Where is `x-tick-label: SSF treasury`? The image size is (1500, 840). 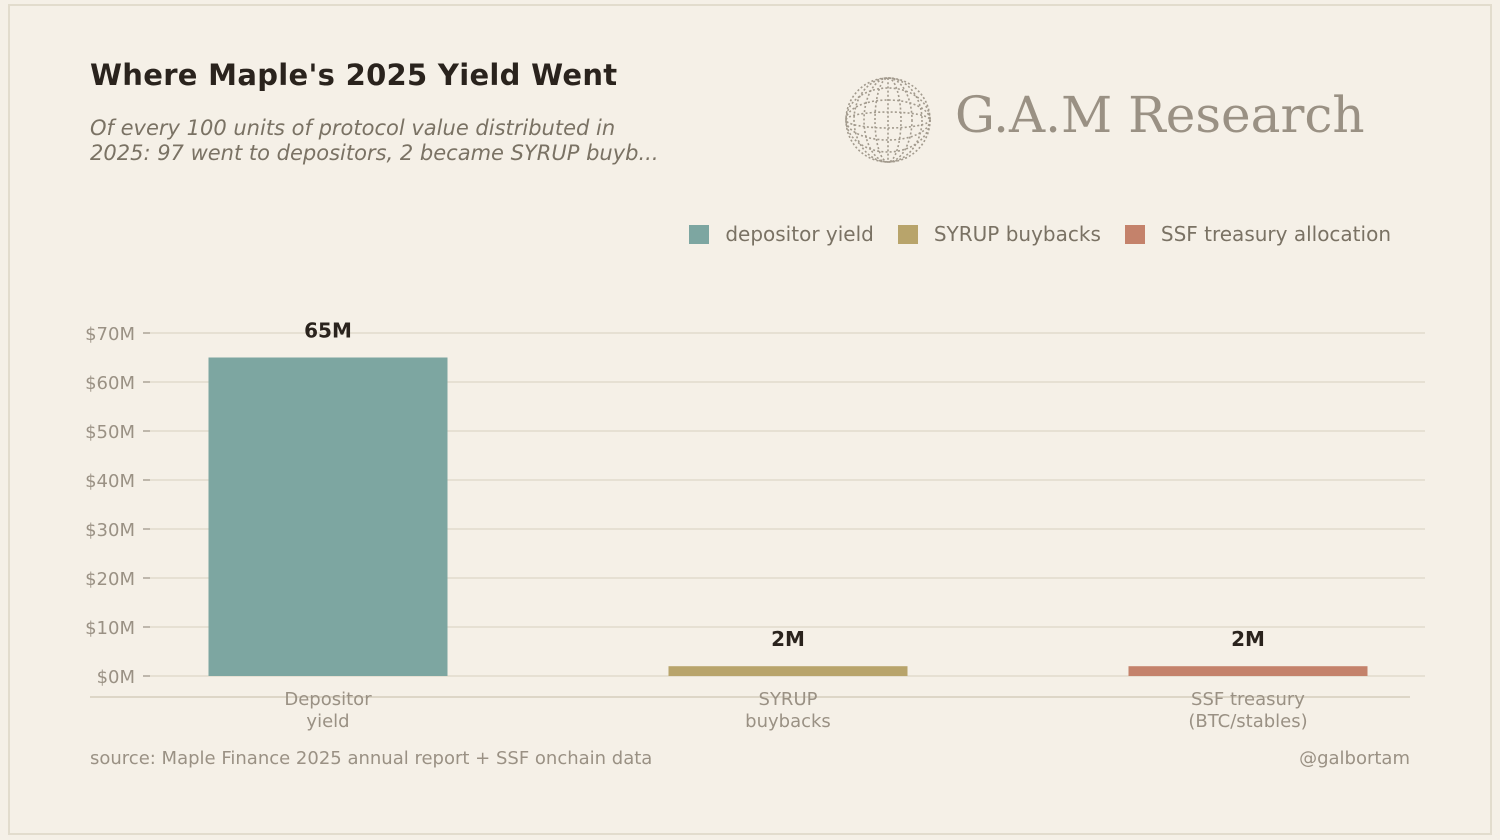 x-tick-label: SSF treasury is located at coordinates (1248, 699).